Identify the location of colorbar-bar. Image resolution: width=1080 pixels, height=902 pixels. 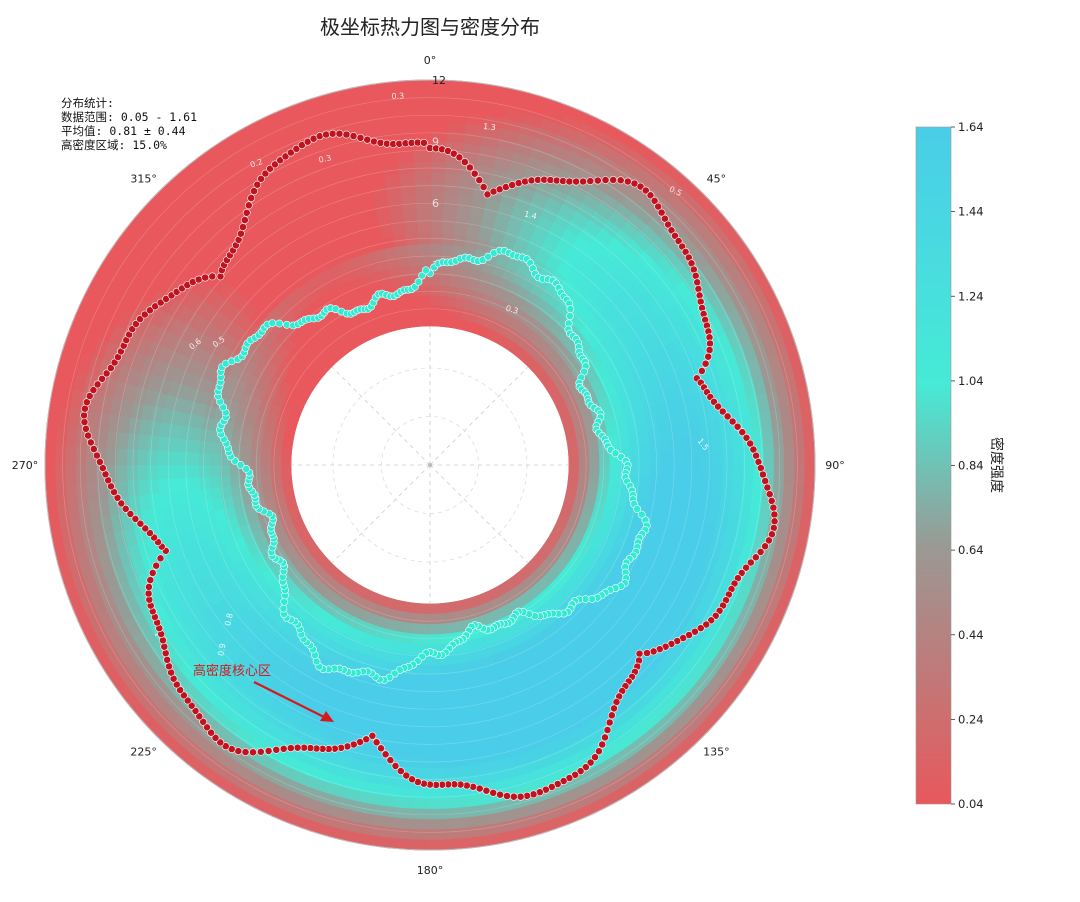
(933, 465).